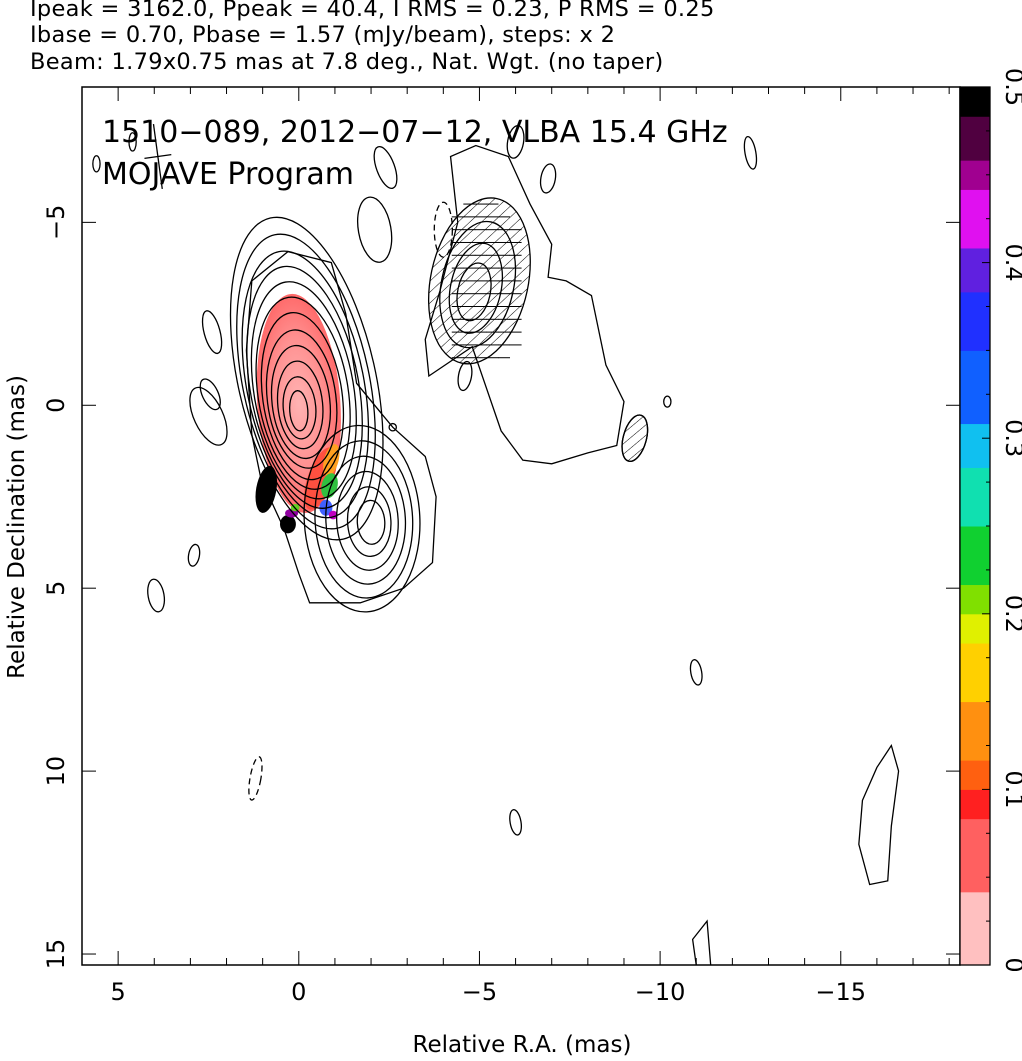 The width and height of the screenshot is (1022, 1061). What do you see at coordinates (56, 405) in the screenshot?
I see `y-tick-label: 0` at bounding box center [56, 405].